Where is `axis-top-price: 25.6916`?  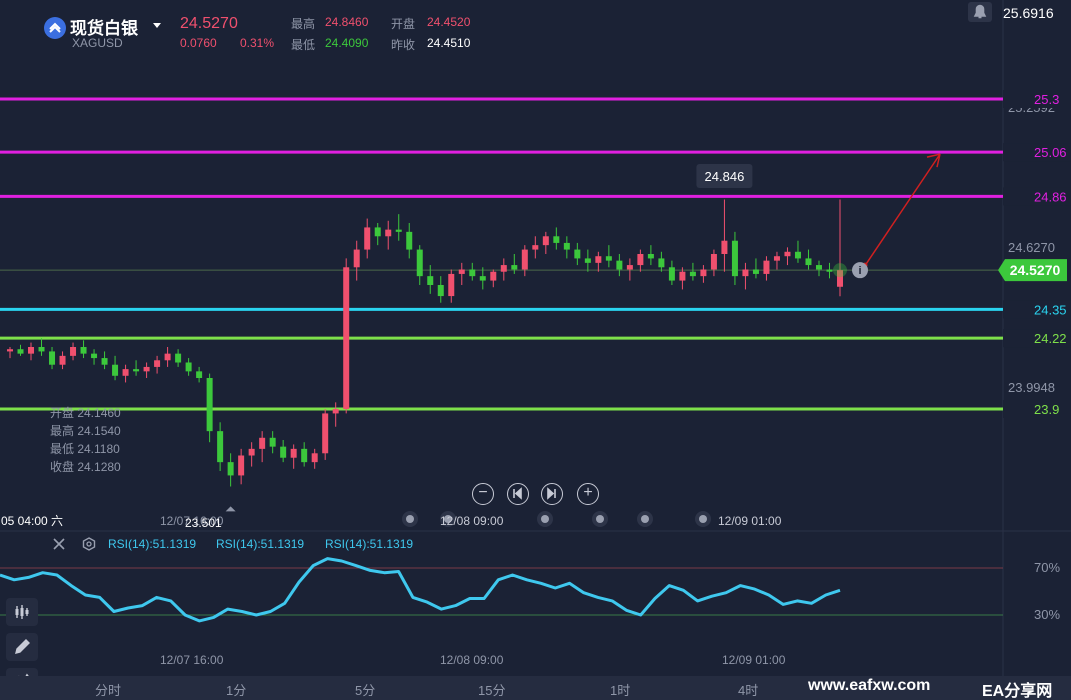 axis-top-price: 25.6916 is located at coordinates (1028, 13).